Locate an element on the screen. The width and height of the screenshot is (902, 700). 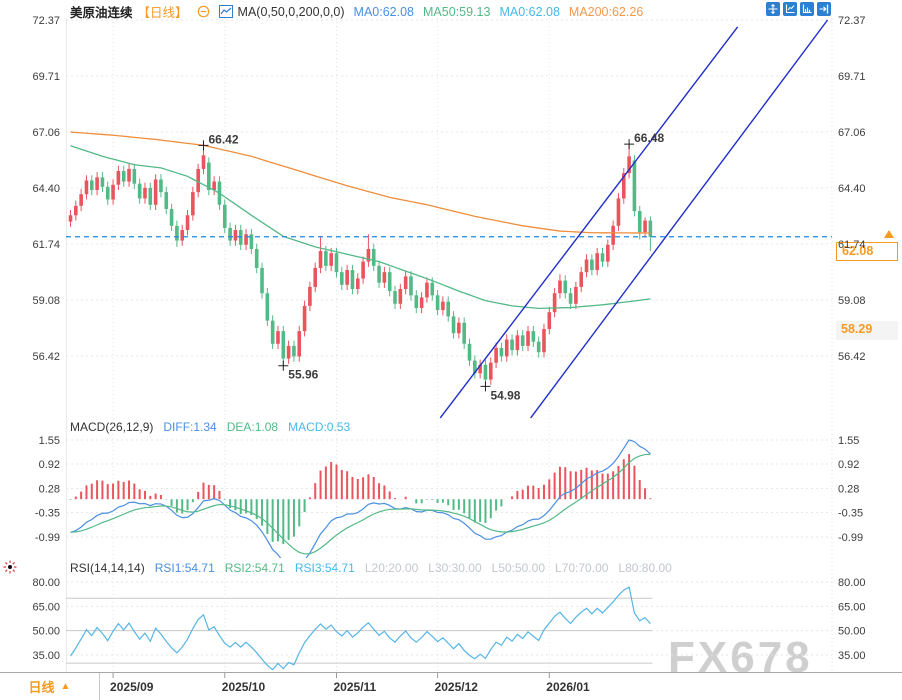
period-label: 日线 is located at coordinates (41, 687).